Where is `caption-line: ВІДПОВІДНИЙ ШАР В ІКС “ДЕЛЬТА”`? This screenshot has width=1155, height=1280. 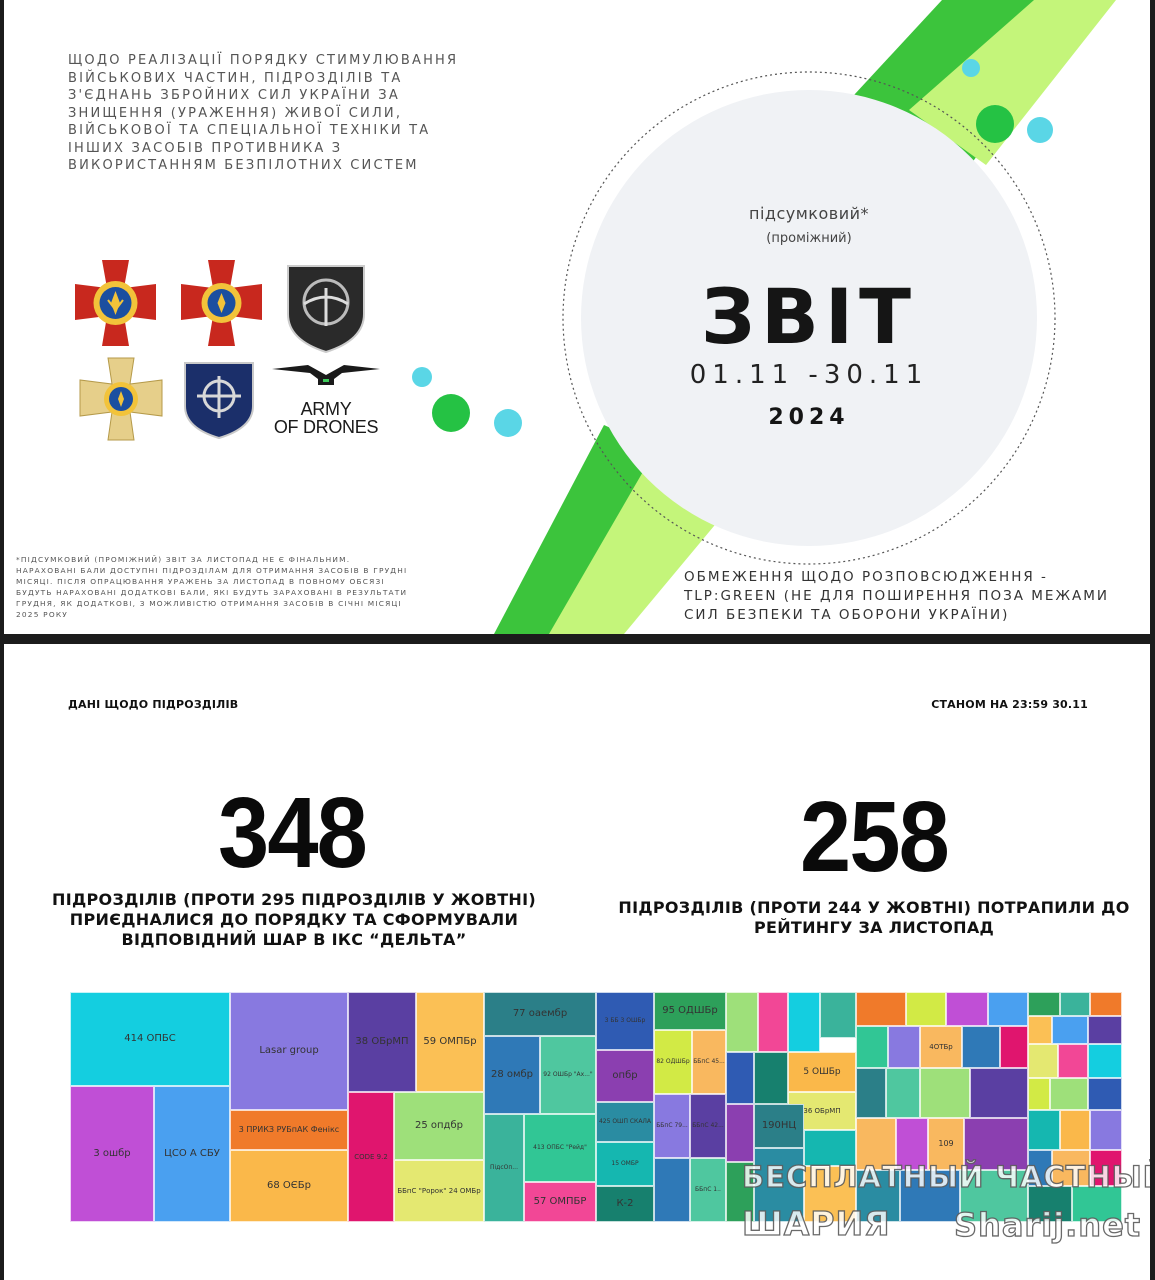
caption-line: ВІДПОВІДНИЙ ШАР В ІКС “ДЕЛЬТА” is located at coordinates (294, 939).